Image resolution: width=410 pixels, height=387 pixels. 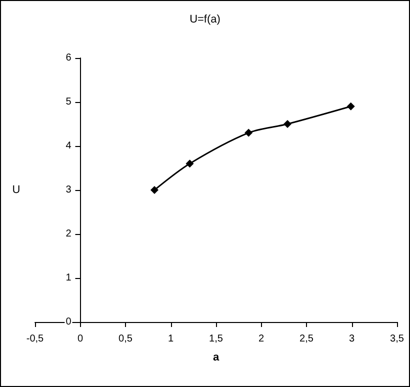 What do you see at coordinates (205, 20) in the screenshot?
I see `chart-title: U=f(a)` at bounding box center [205, 20].